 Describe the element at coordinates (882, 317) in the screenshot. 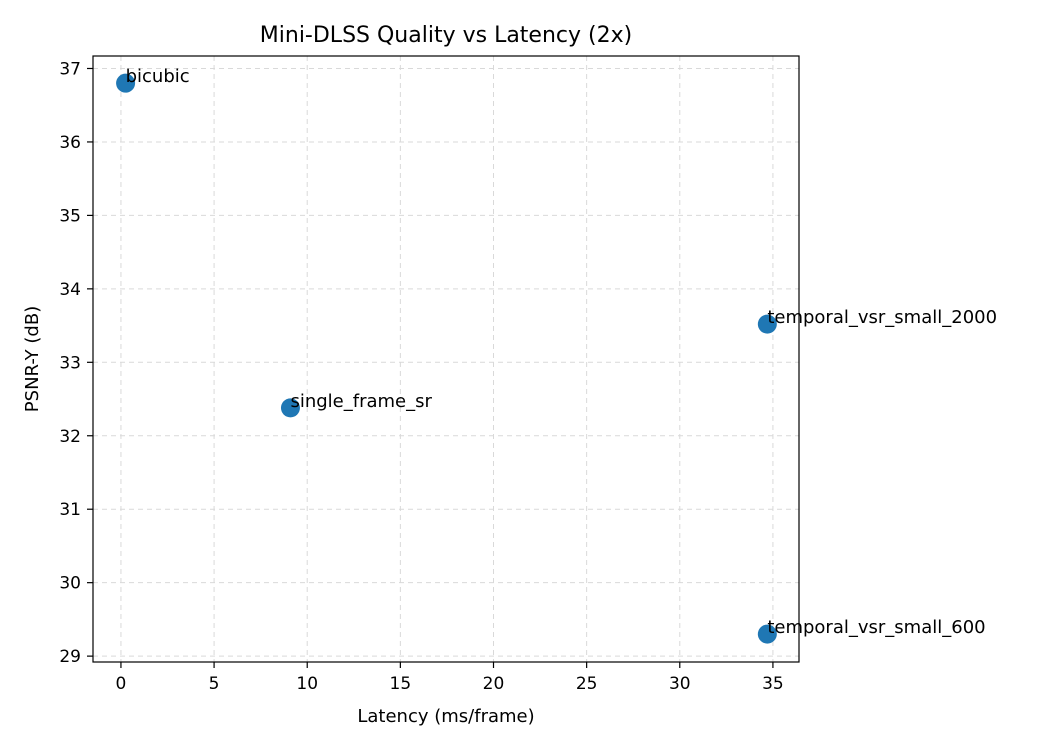

I see `point-label: temporal_vsr_small_2000` at that location.